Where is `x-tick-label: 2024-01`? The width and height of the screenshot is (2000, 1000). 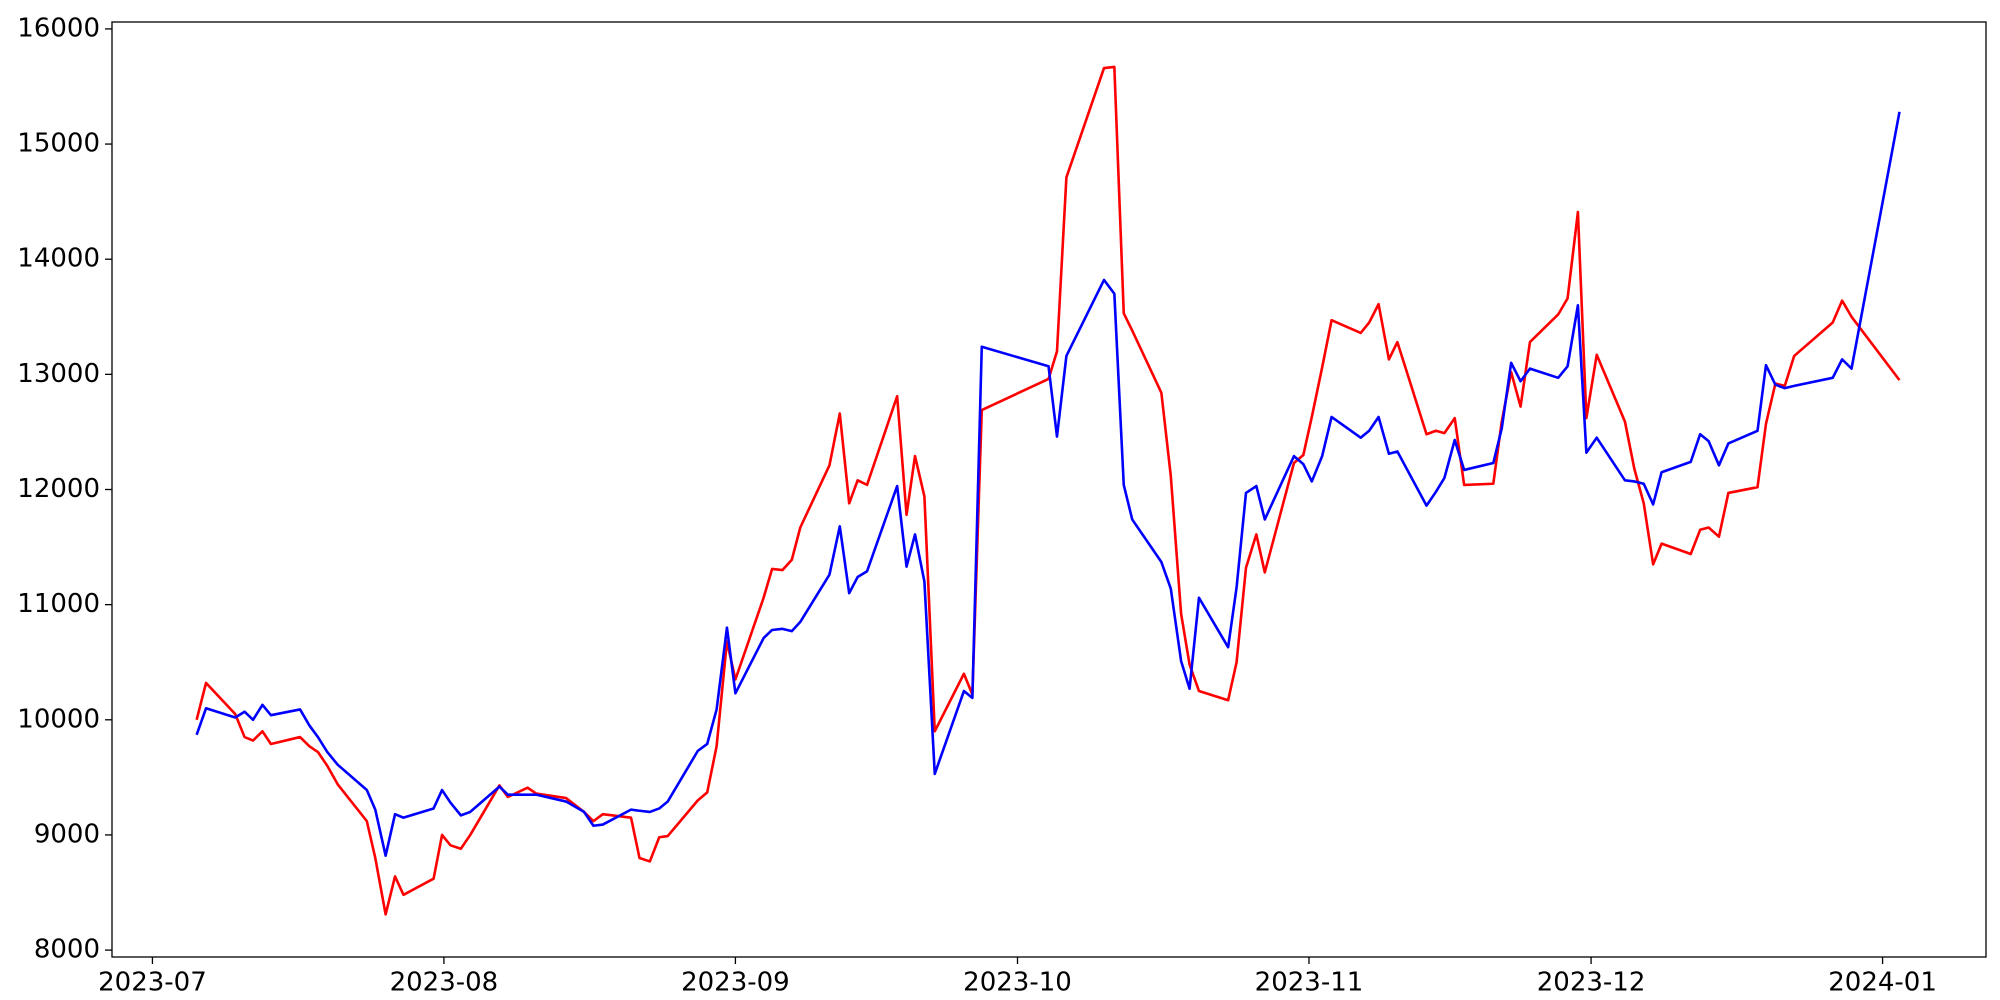 x-tick-label: 2024-01 is located at coordinates (1882, 983).